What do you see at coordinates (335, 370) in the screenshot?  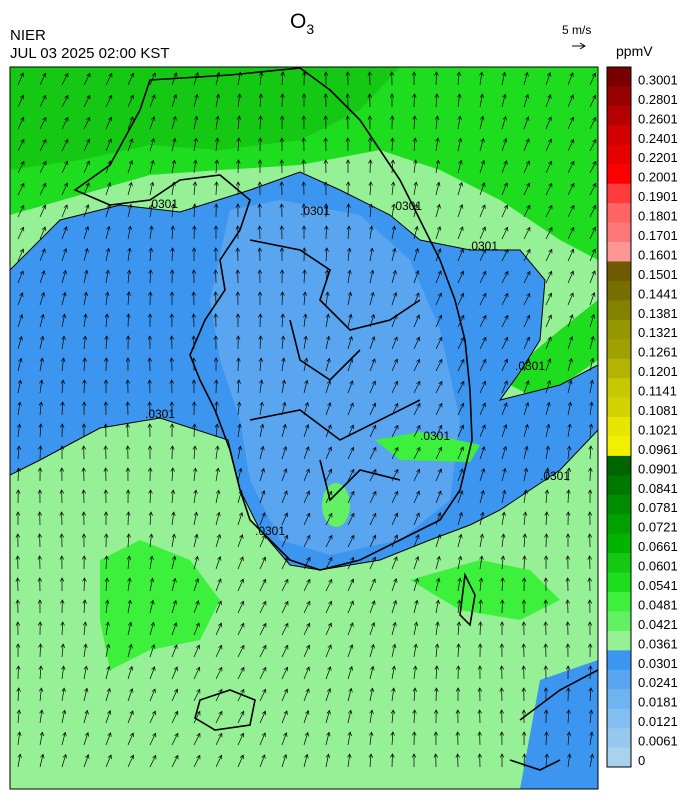 I see `province-borders` at bounding box center [335, 370].